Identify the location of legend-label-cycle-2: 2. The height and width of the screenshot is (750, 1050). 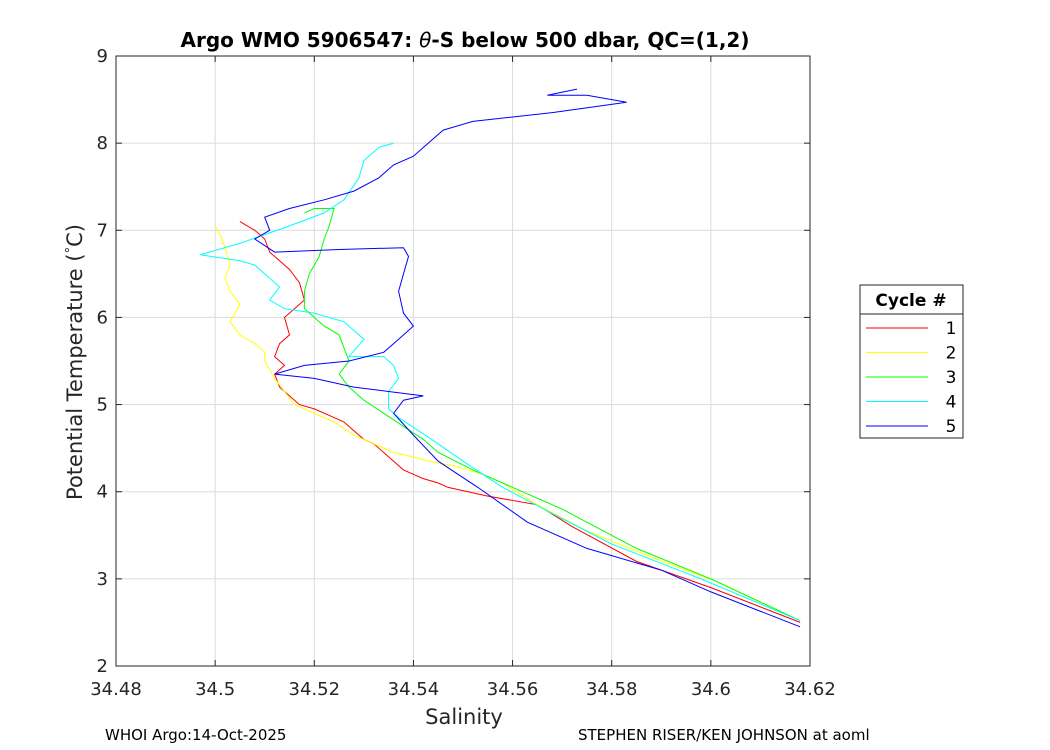
(951, 354).